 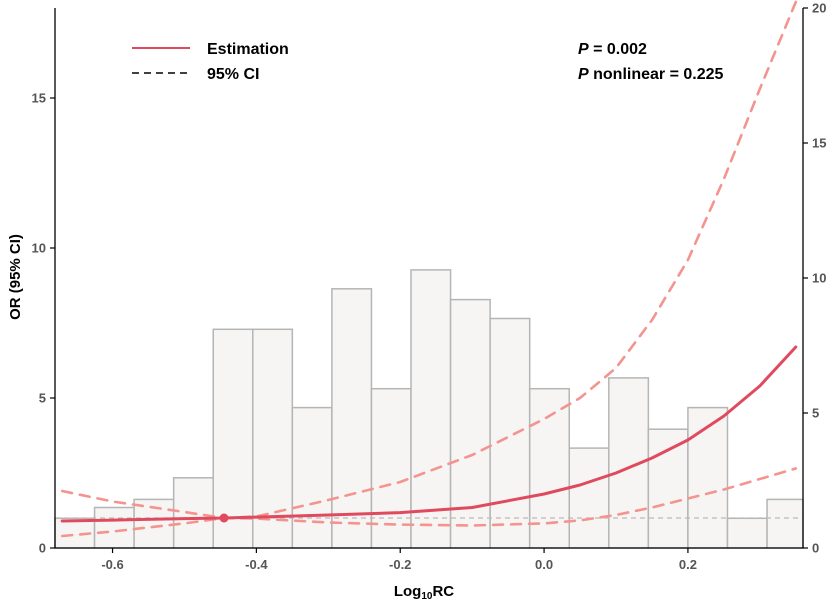 What do you see at coordinates (39, 248) in the screenshot?
I see `y-left-tick-label: 10` at bounding box center [39, 248].